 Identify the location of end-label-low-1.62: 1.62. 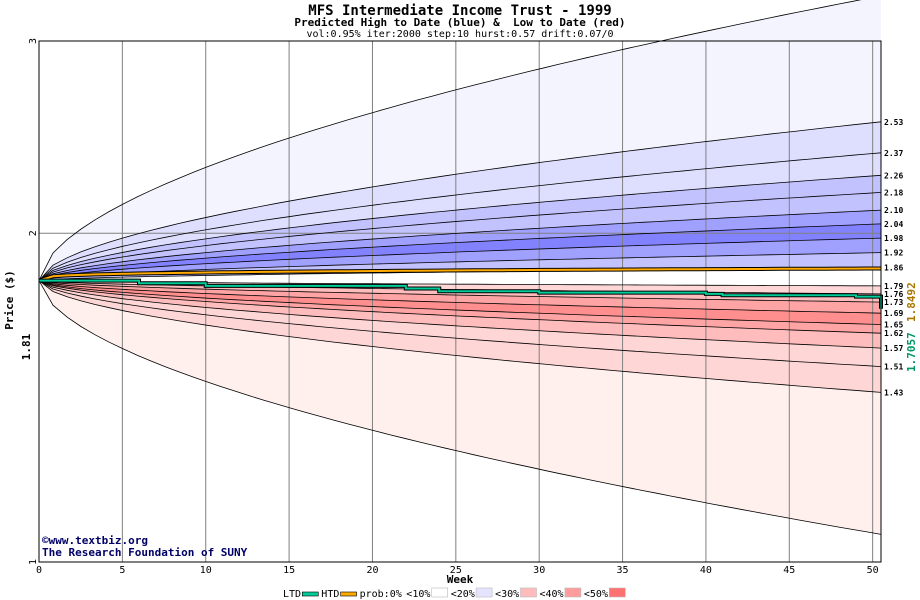
(893, 333).